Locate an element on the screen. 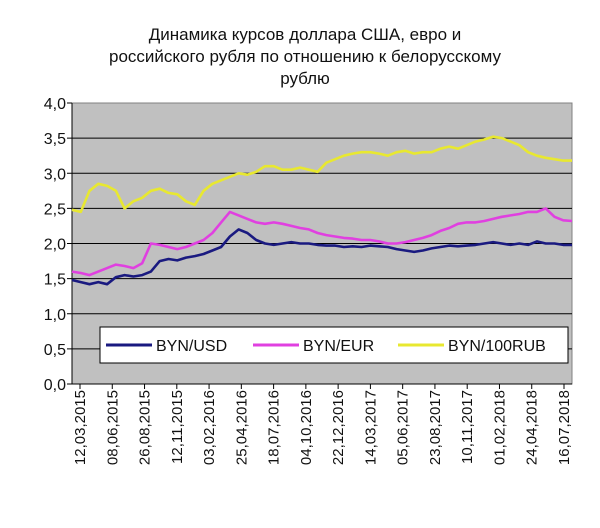 This screenshot has width=600, height=528. y-tick-label: 0,5 is located at coordinates (55, 350).